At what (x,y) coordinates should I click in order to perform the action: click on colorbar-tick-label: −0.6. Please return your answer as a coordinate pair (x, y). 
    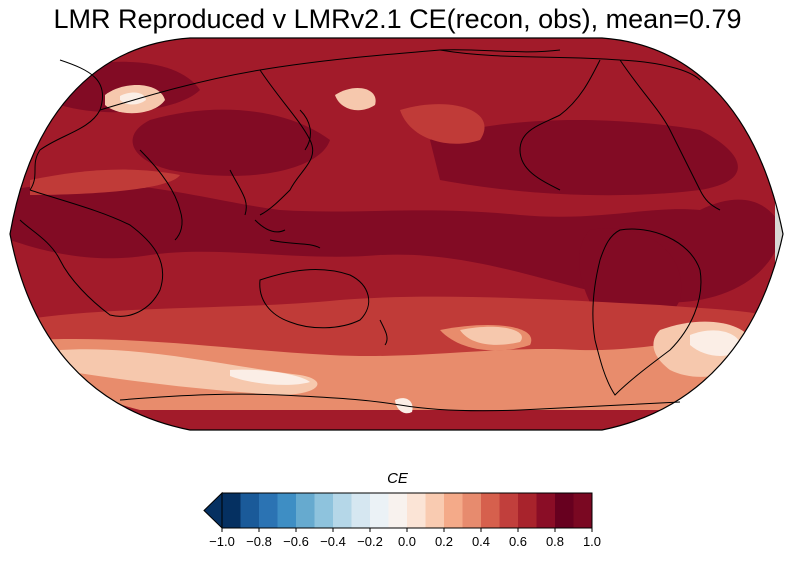
    Looking at the image, I should click on (296, 541).